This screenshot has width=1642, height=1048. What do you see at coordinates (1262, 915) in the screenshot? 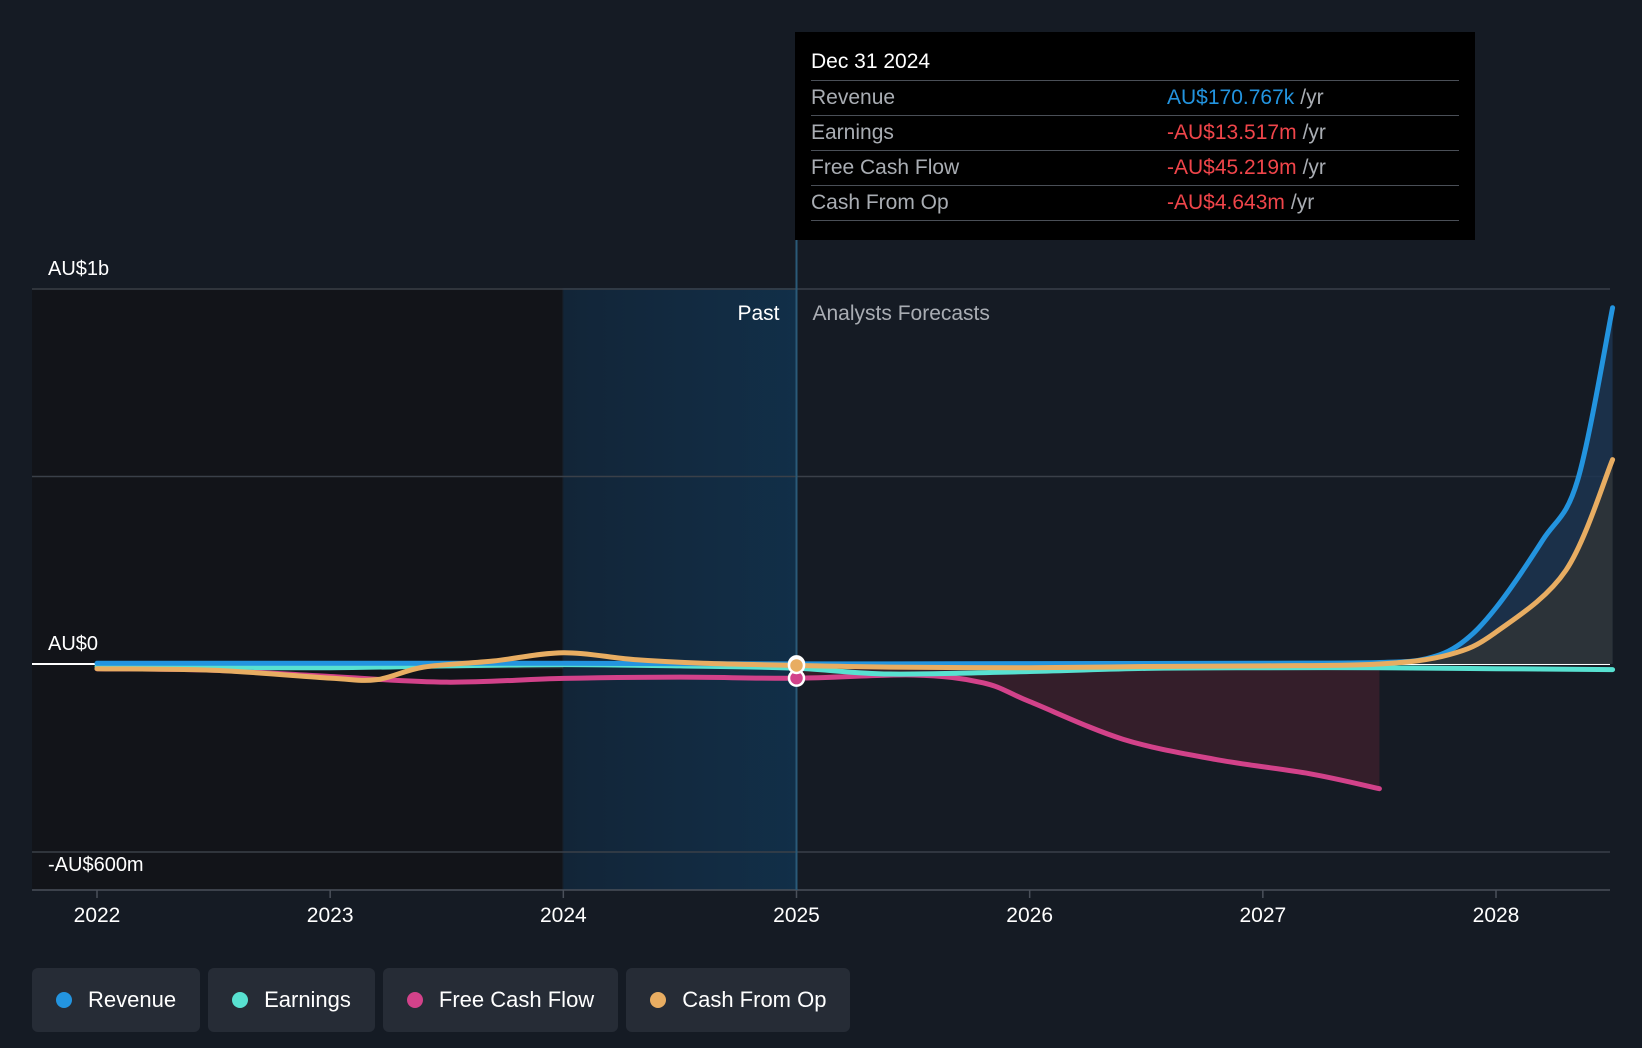
I see `x-tick-label: 2027` at bounding box center [1262, 915].